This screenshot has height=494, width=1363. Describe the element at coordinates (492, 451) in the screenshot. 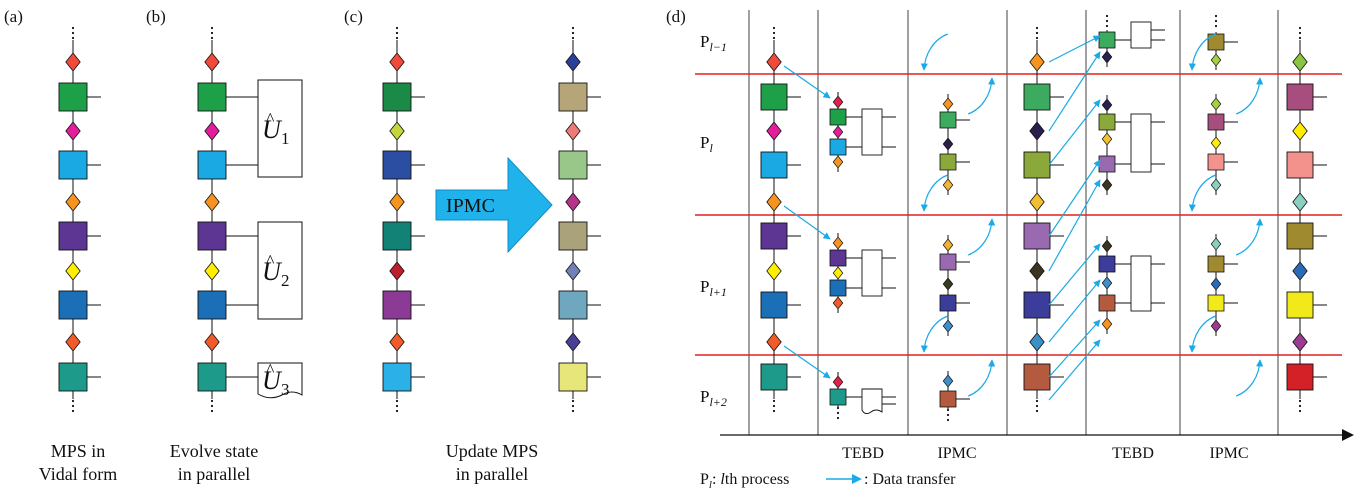

I see `caption-c-line1: Update MPS` at that location.